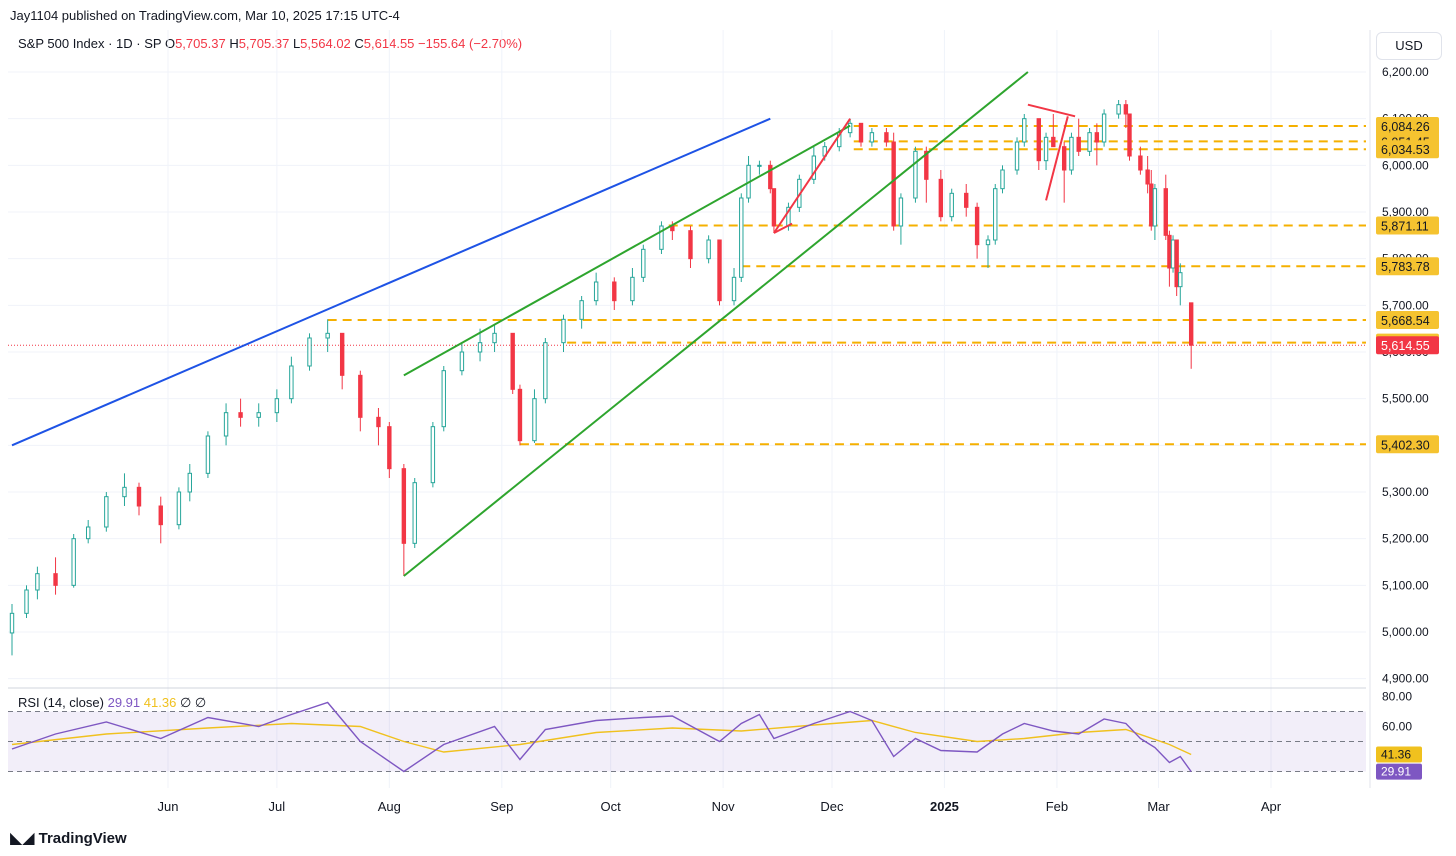 This screenshot has height=856, width=1456. I want to click on time-tick-label: Sep, so click(501, 806).